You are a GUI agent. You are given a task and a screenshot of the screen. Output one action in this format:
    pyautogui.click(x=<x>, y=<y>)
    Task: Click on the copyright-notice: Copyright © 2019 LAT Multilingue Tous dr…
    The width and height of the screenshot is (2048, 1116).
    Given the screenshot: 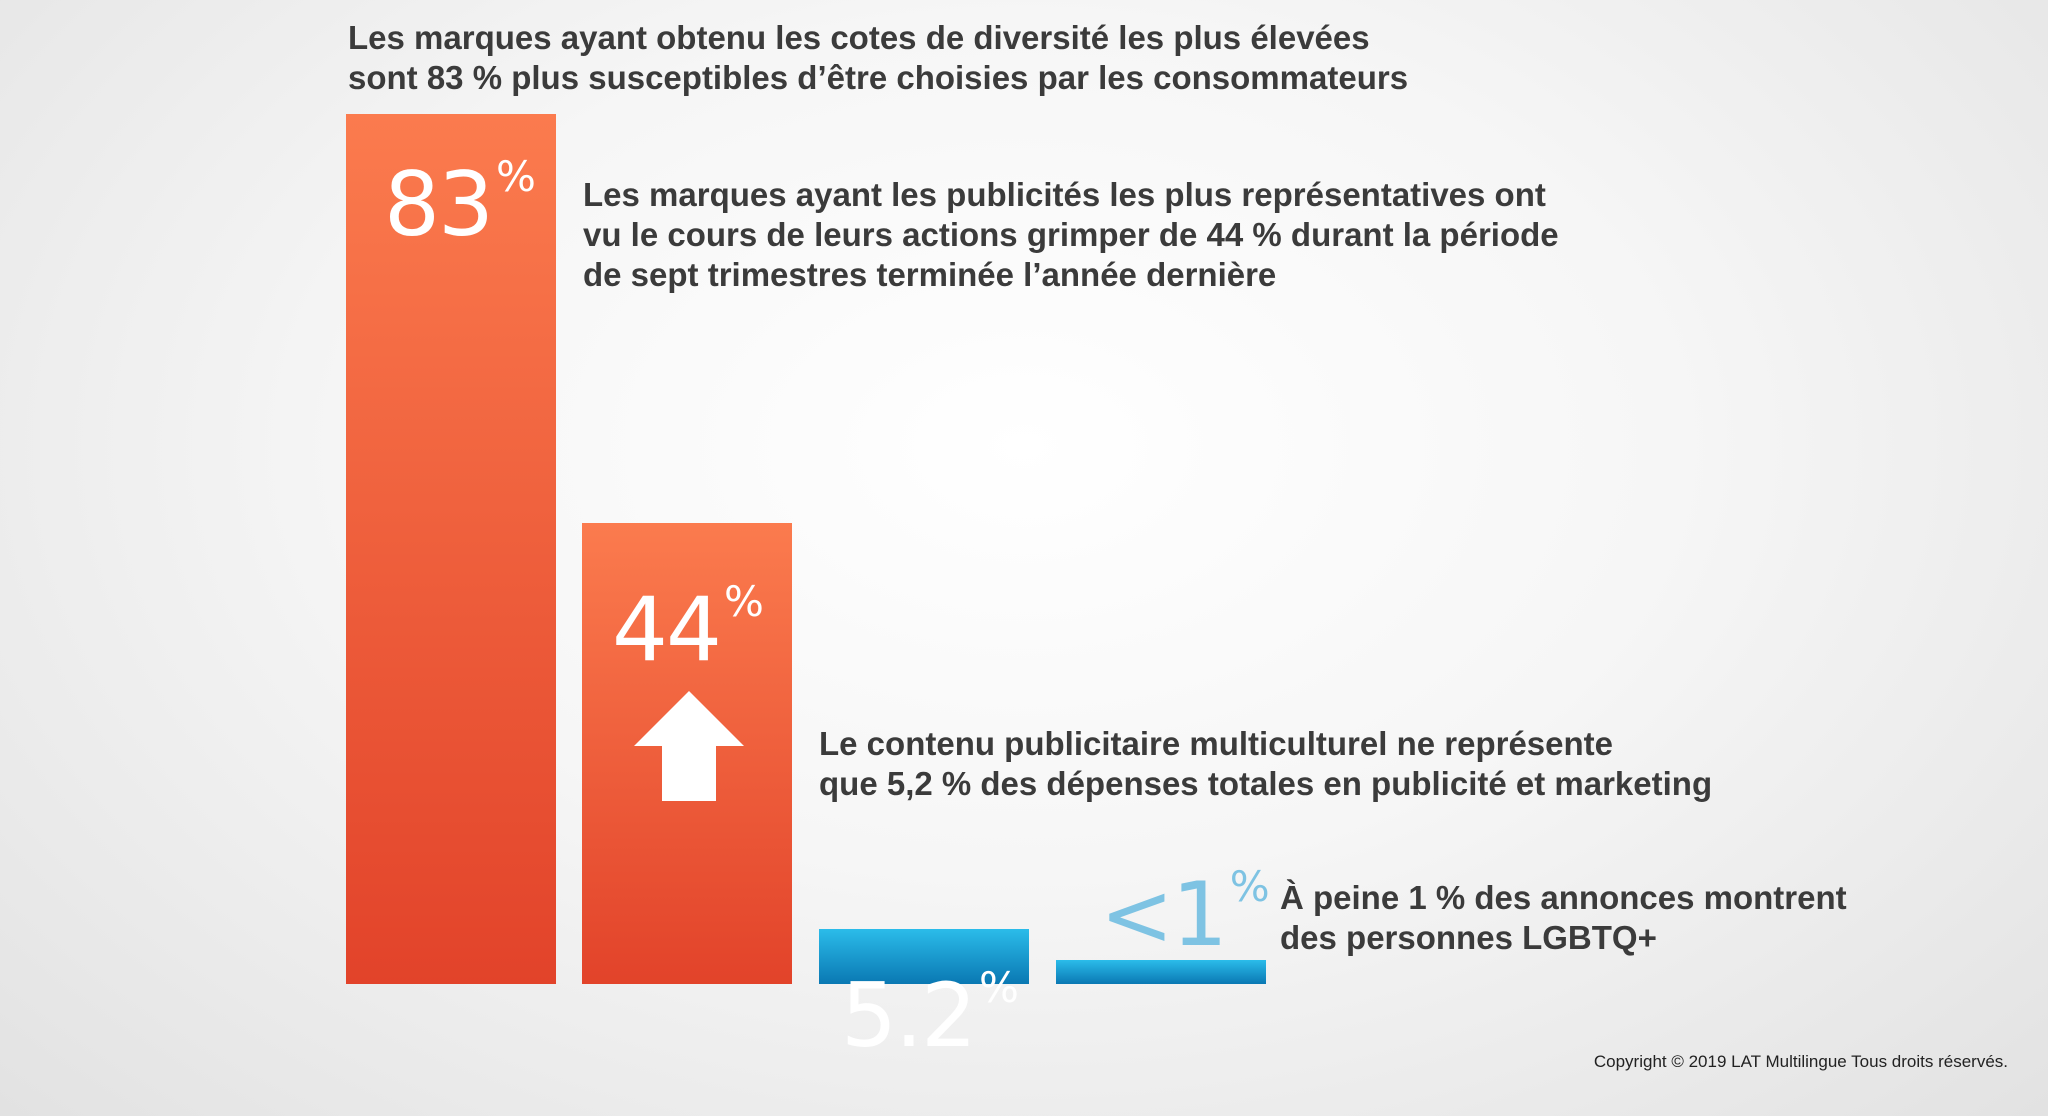 What is the action you would take?
    pyautogui.click(x=1800, y=1061)
    